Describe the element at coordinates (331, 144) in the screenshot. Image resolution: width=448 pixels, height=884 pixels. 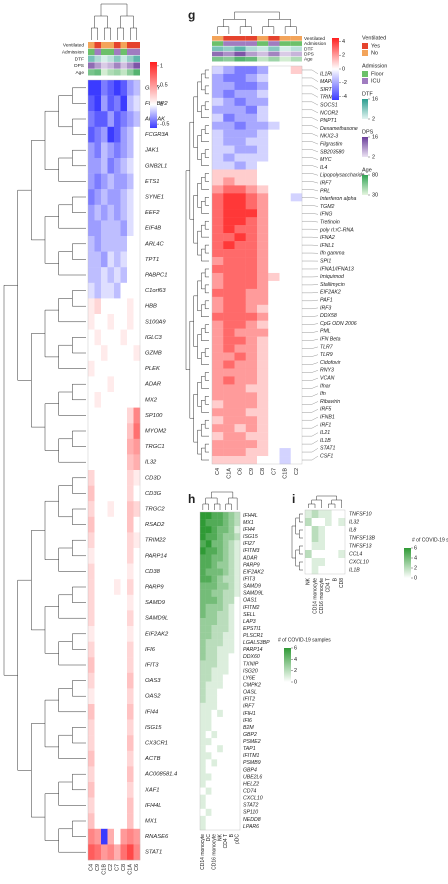
I see `row-label: Filgrastim` at that location.